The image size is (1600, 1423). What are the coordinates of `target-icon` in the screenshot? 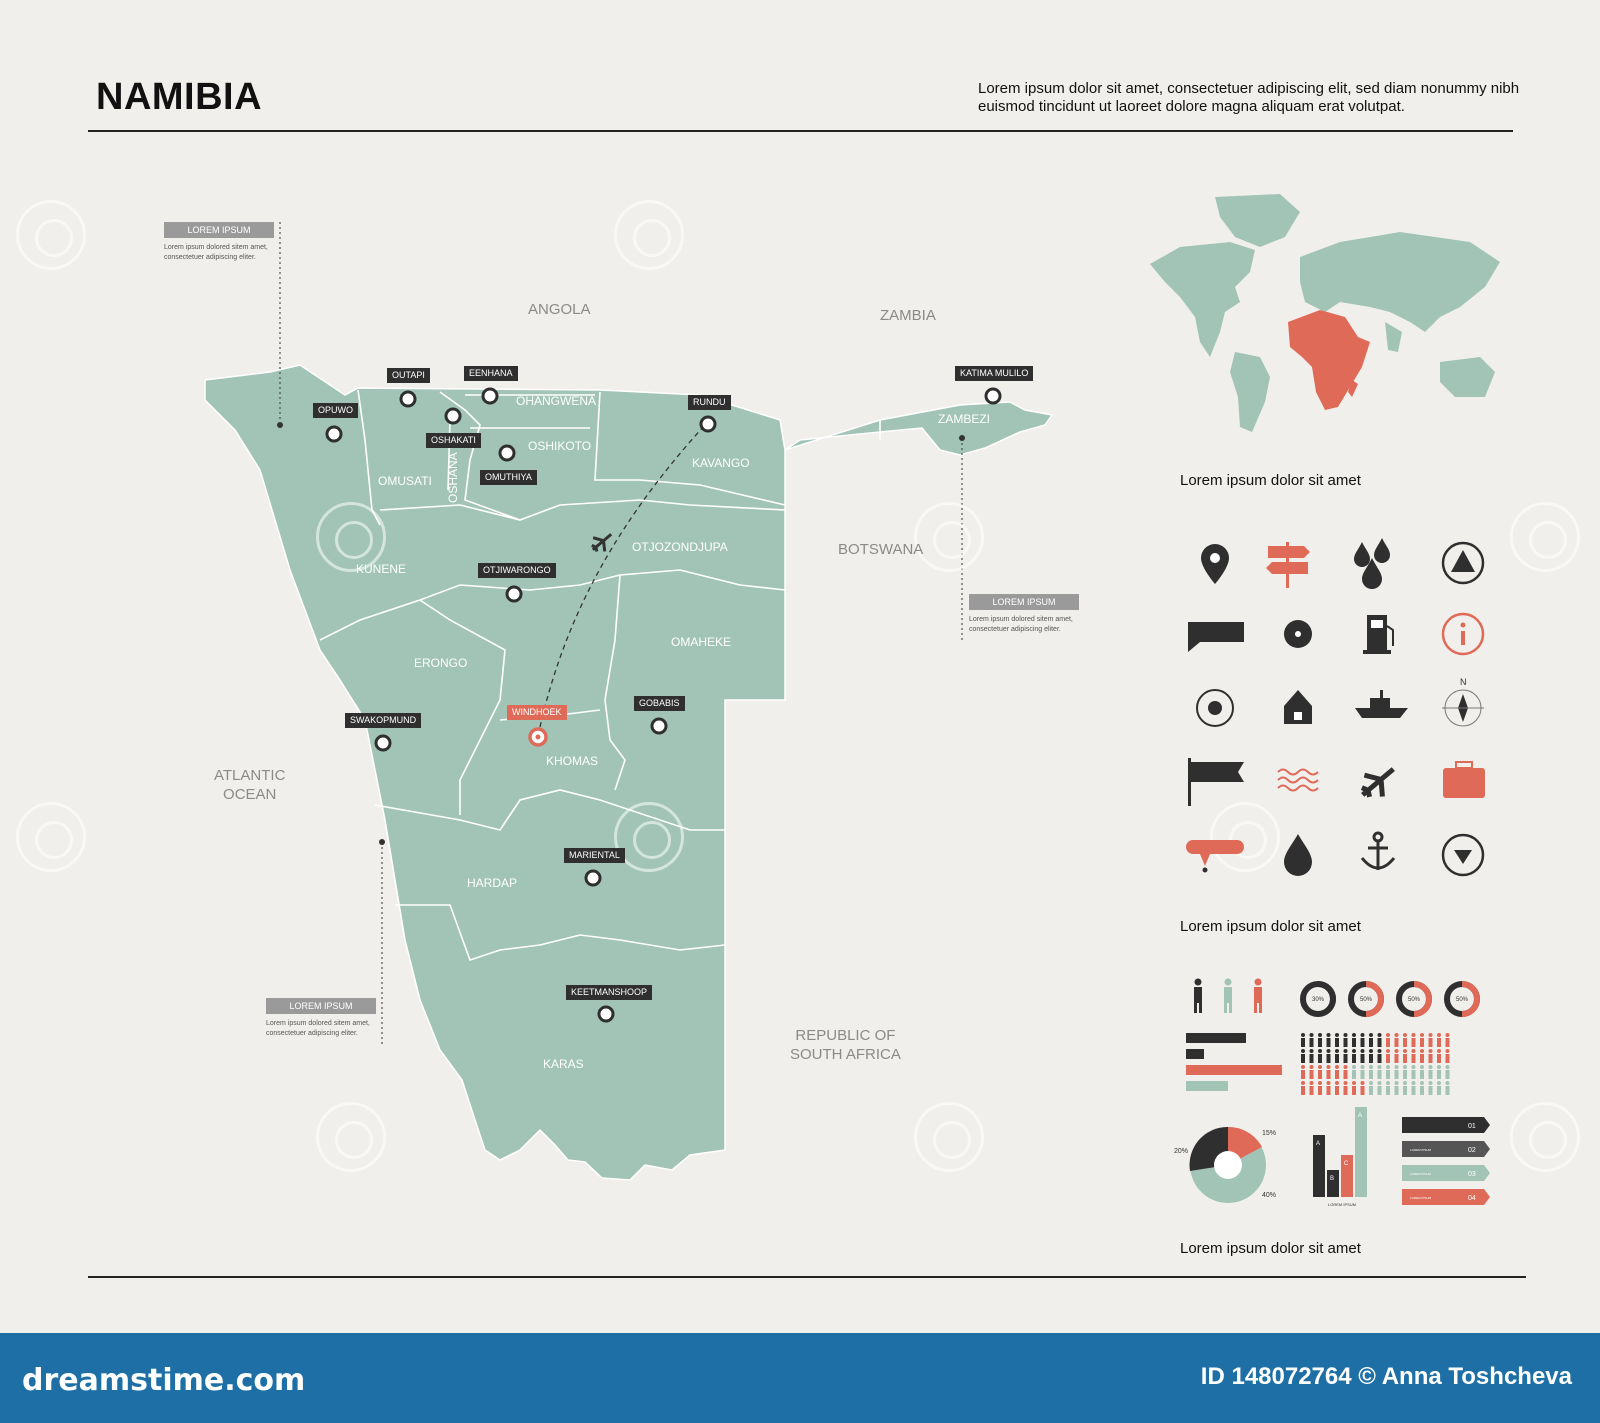 It's located at (1215, 708).